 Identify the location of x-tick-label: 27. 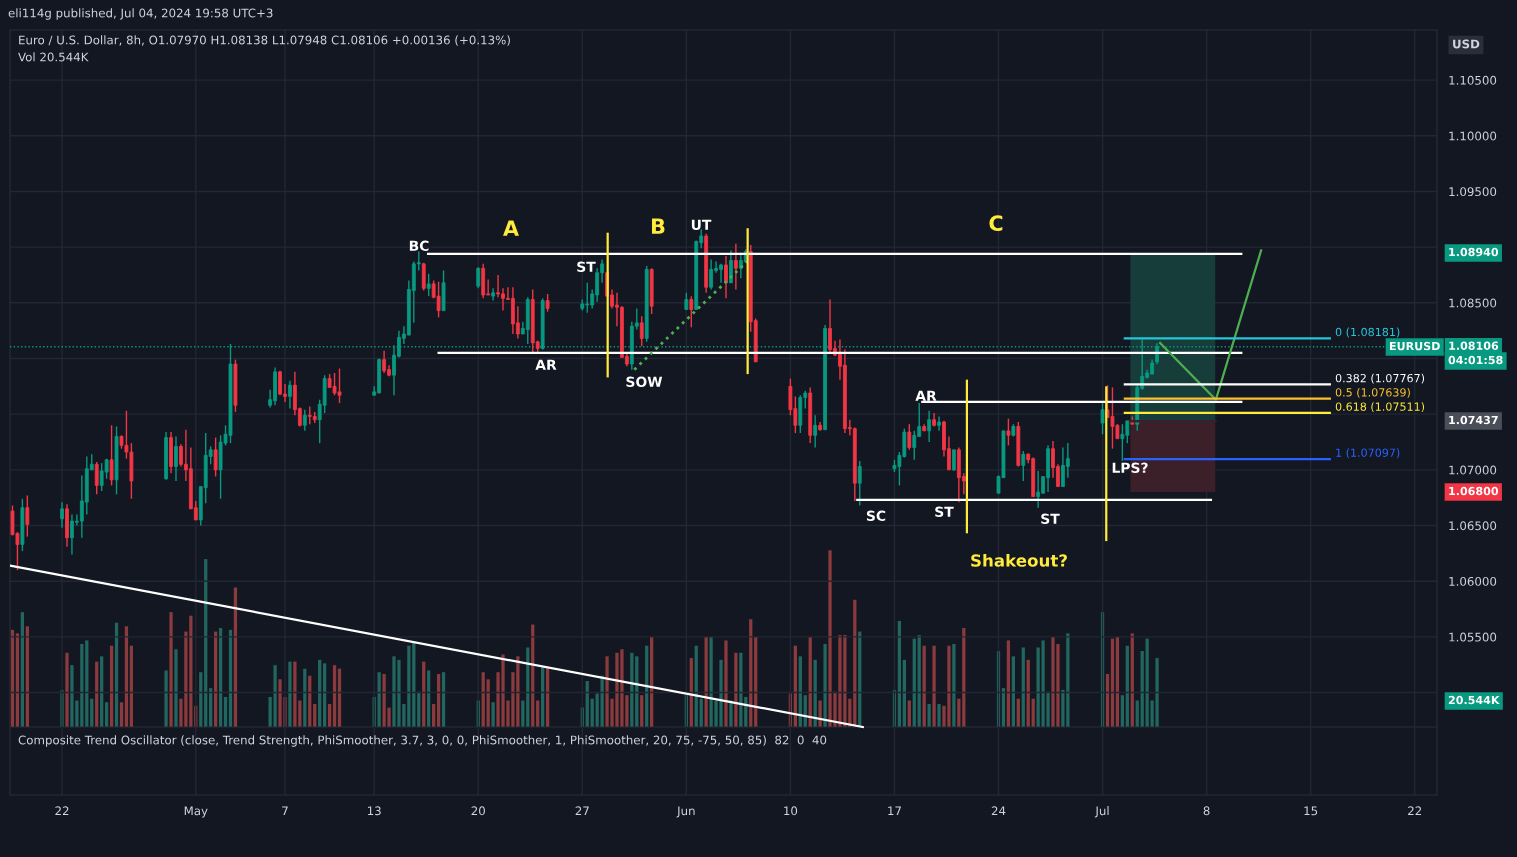
(582, 811).